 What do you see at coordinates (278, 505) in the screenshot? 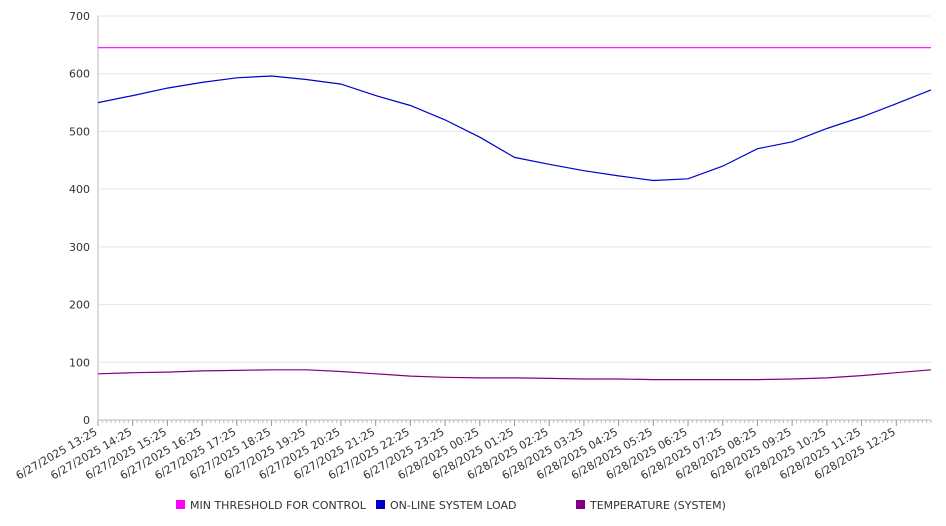
I see `legend-label-0: MIN THRESHOLD FOR CONTROL` at bounding box center [278, 505].